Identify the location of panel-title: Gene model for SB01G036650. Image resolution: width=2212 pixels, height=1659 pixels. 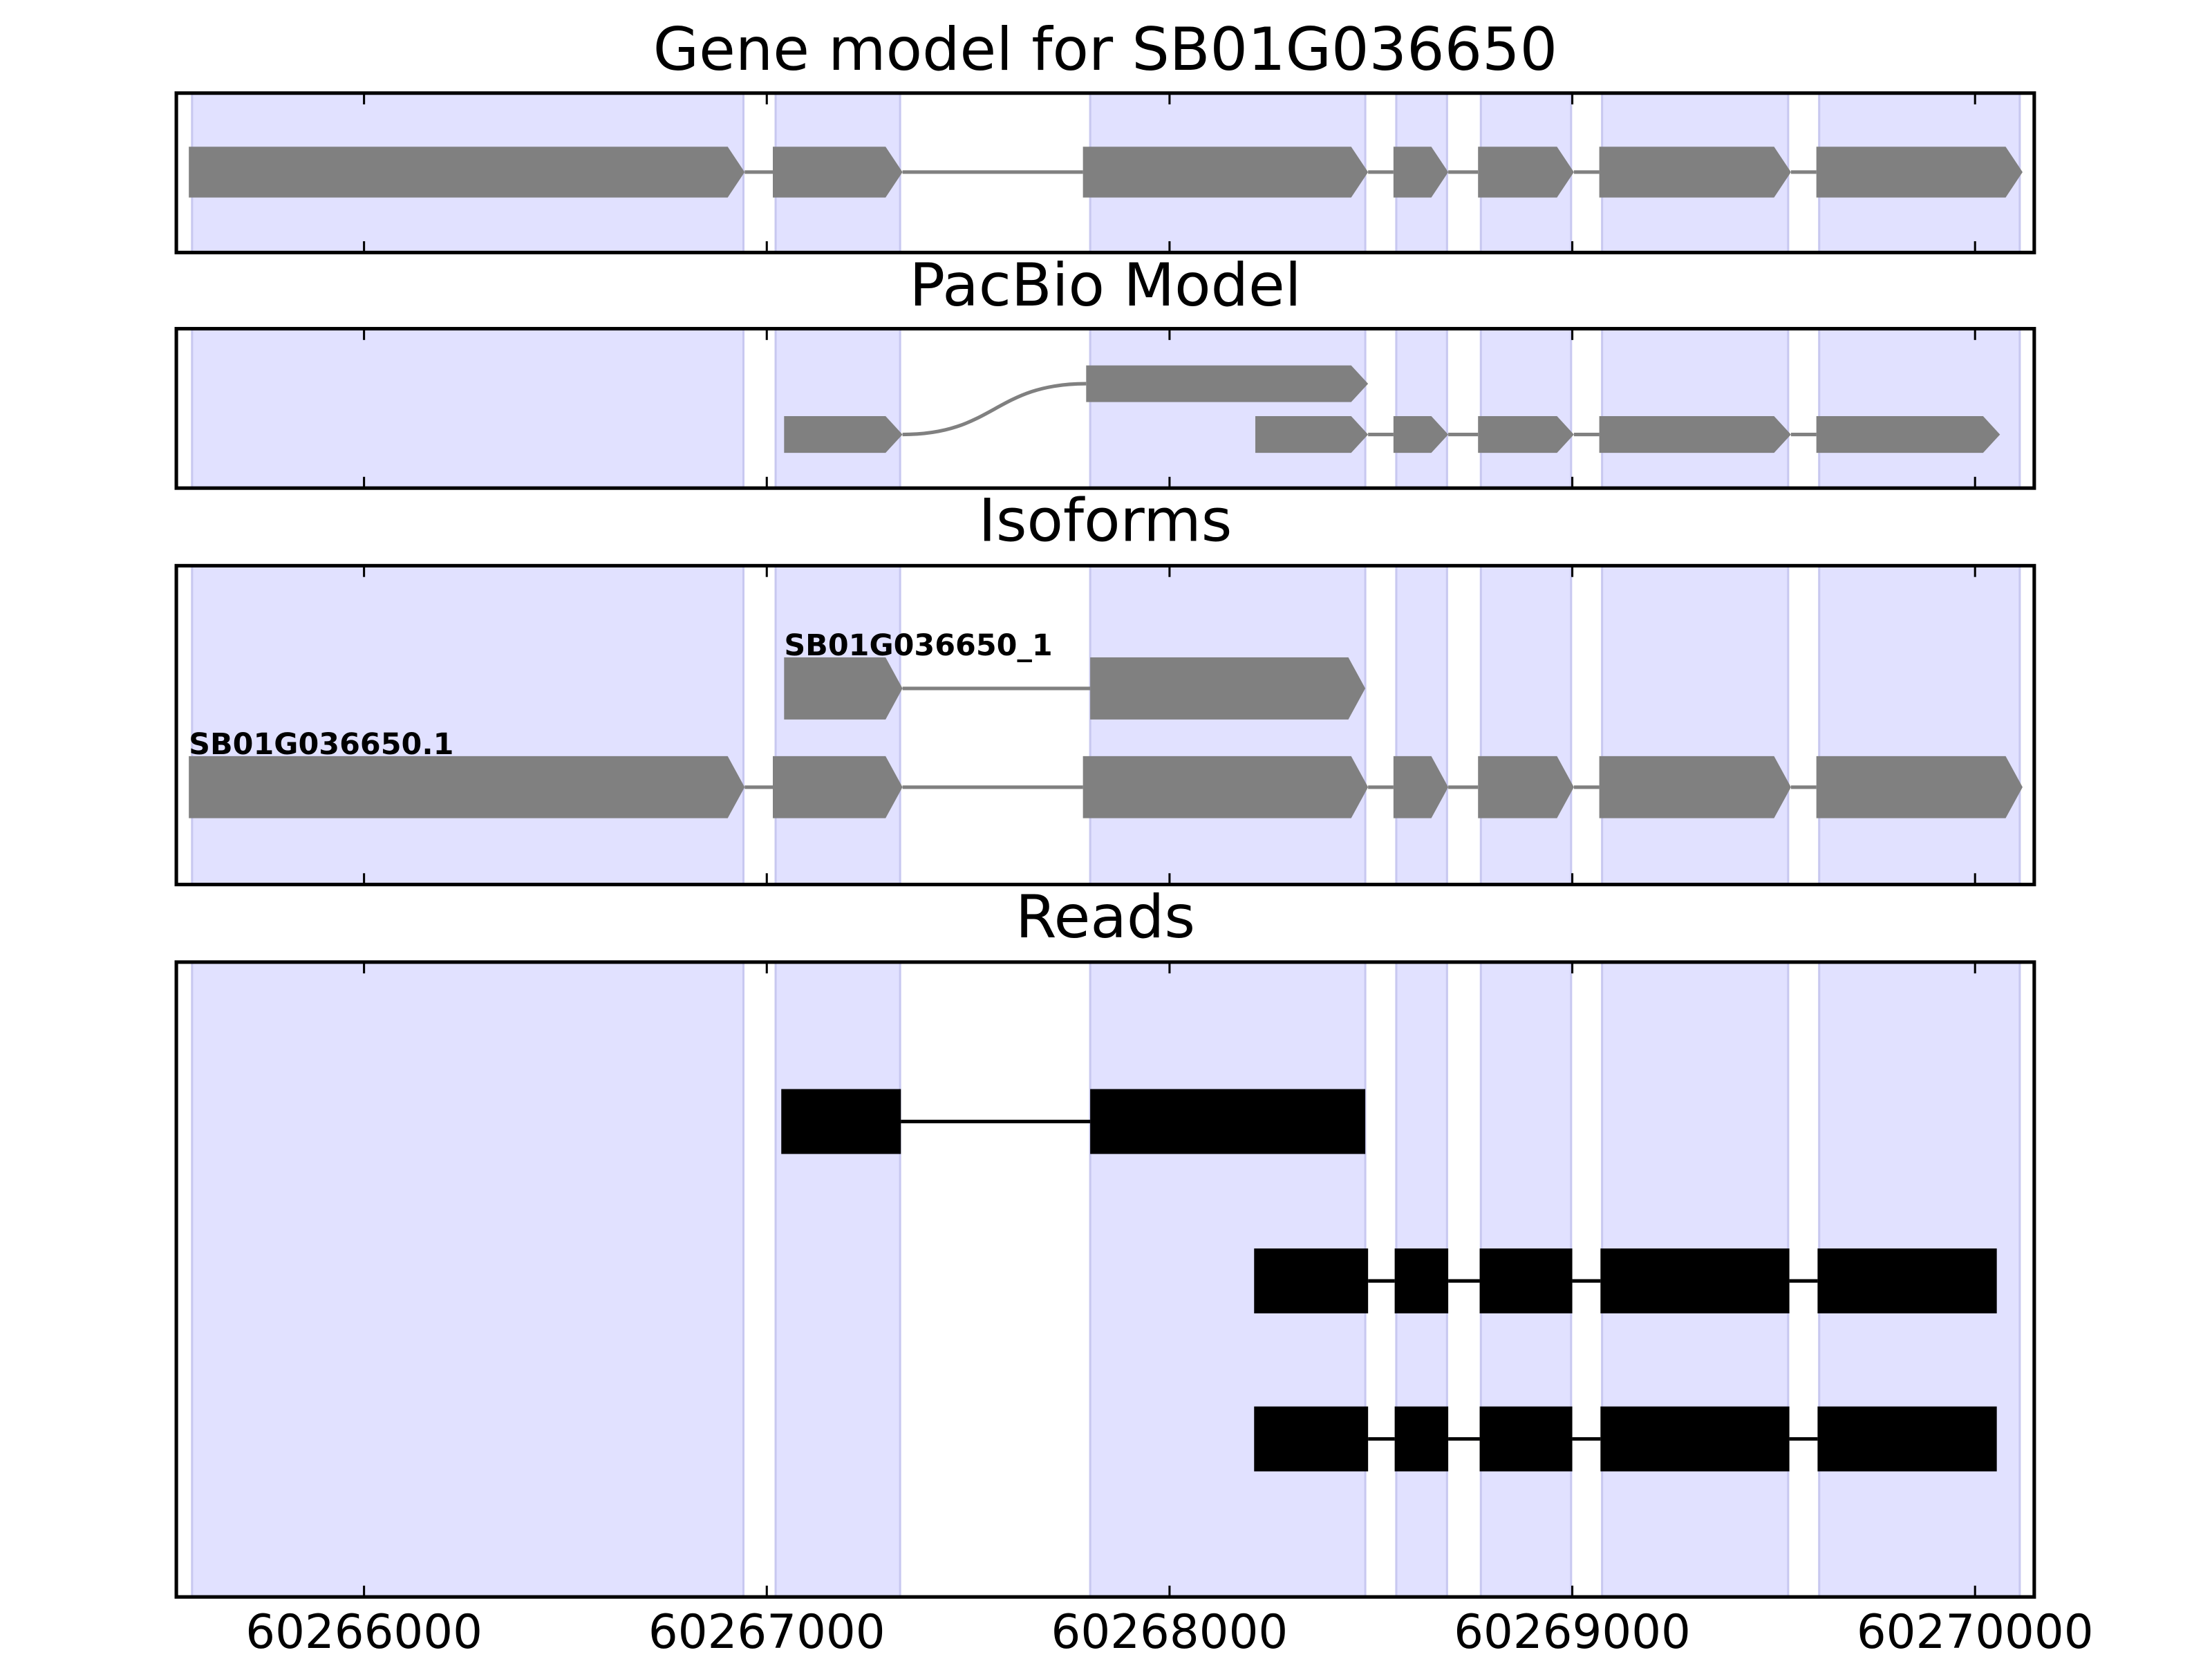
(1105, 49).